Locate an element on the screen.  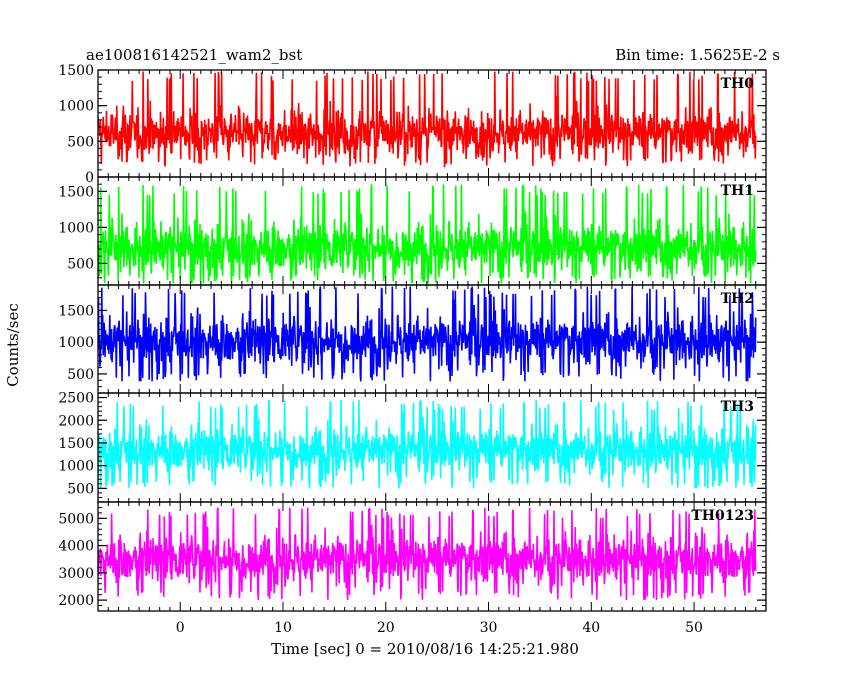
series-line-th1 is located at coordinates (427, 234).